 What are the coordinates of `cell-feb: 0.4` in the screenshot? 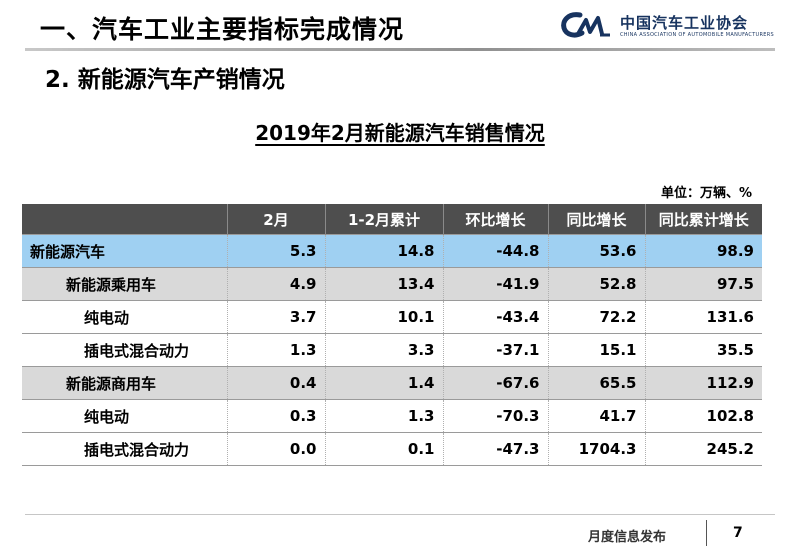 It's located at (275, 383).